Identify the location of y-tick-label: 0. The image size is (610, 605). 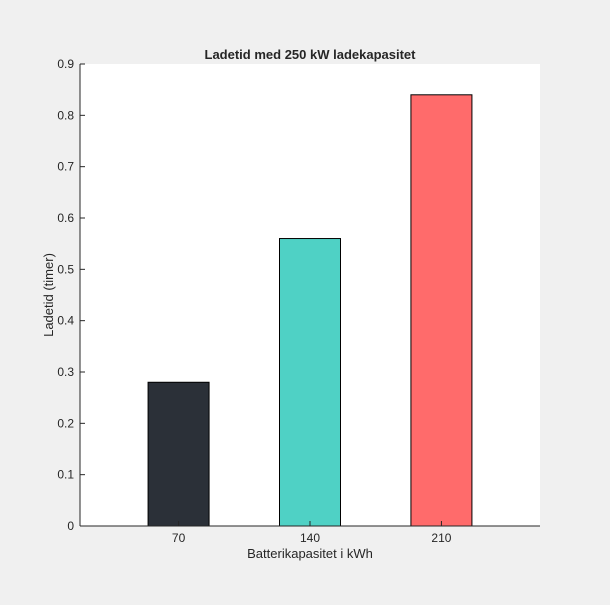
(70, 526).